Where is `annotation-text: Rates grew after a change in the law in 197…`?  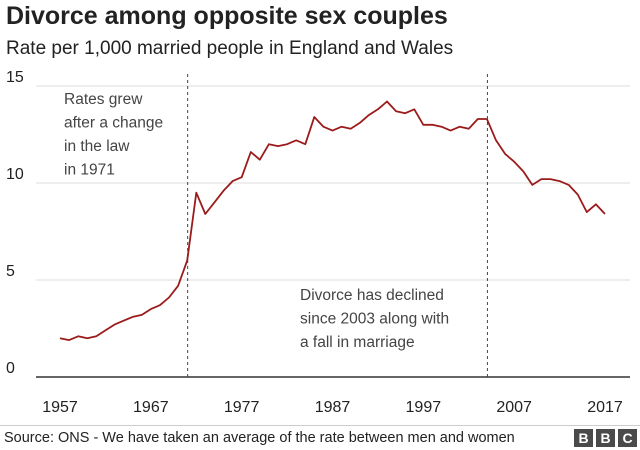 annotation-text: Rates grew after a change in the law in 197… is located at coordinates (113, 135).